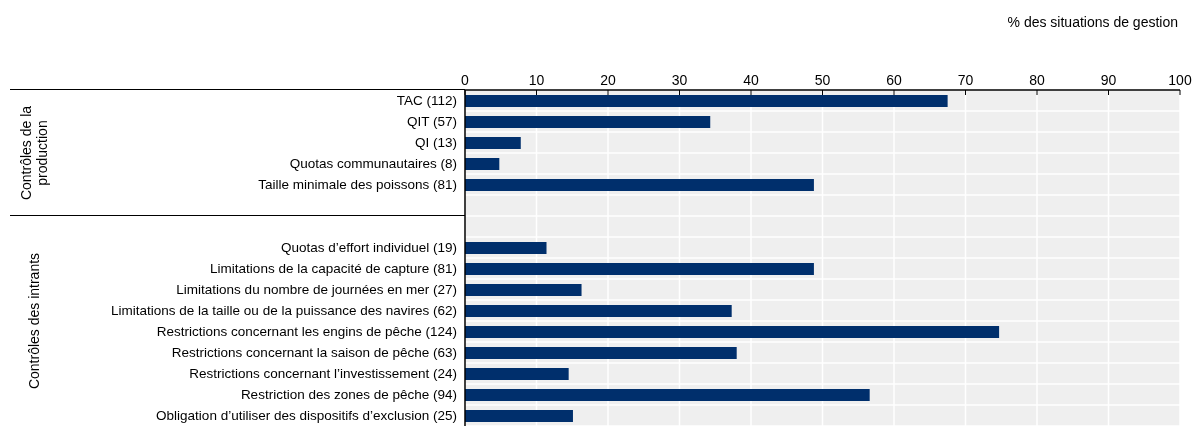 This screenshot has width=1201, height=437. I want to click on x-tick-label: 80, so click(1037, 80).